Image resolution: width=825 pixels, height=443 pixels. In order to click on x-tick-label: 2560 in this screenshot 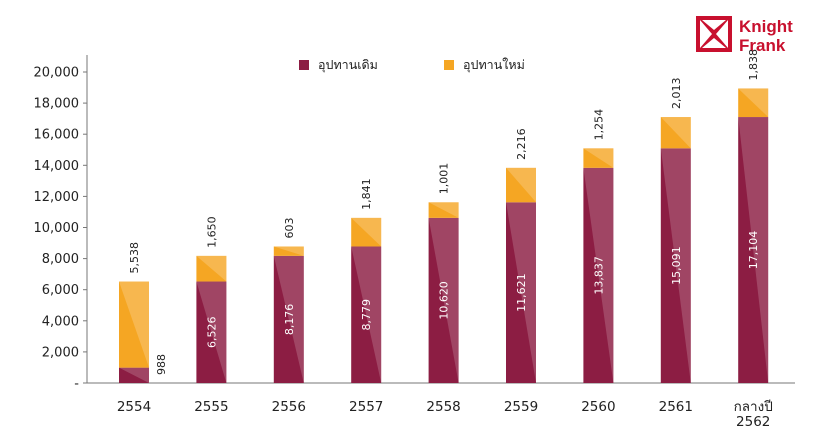, I will do `click(598, 407)`.